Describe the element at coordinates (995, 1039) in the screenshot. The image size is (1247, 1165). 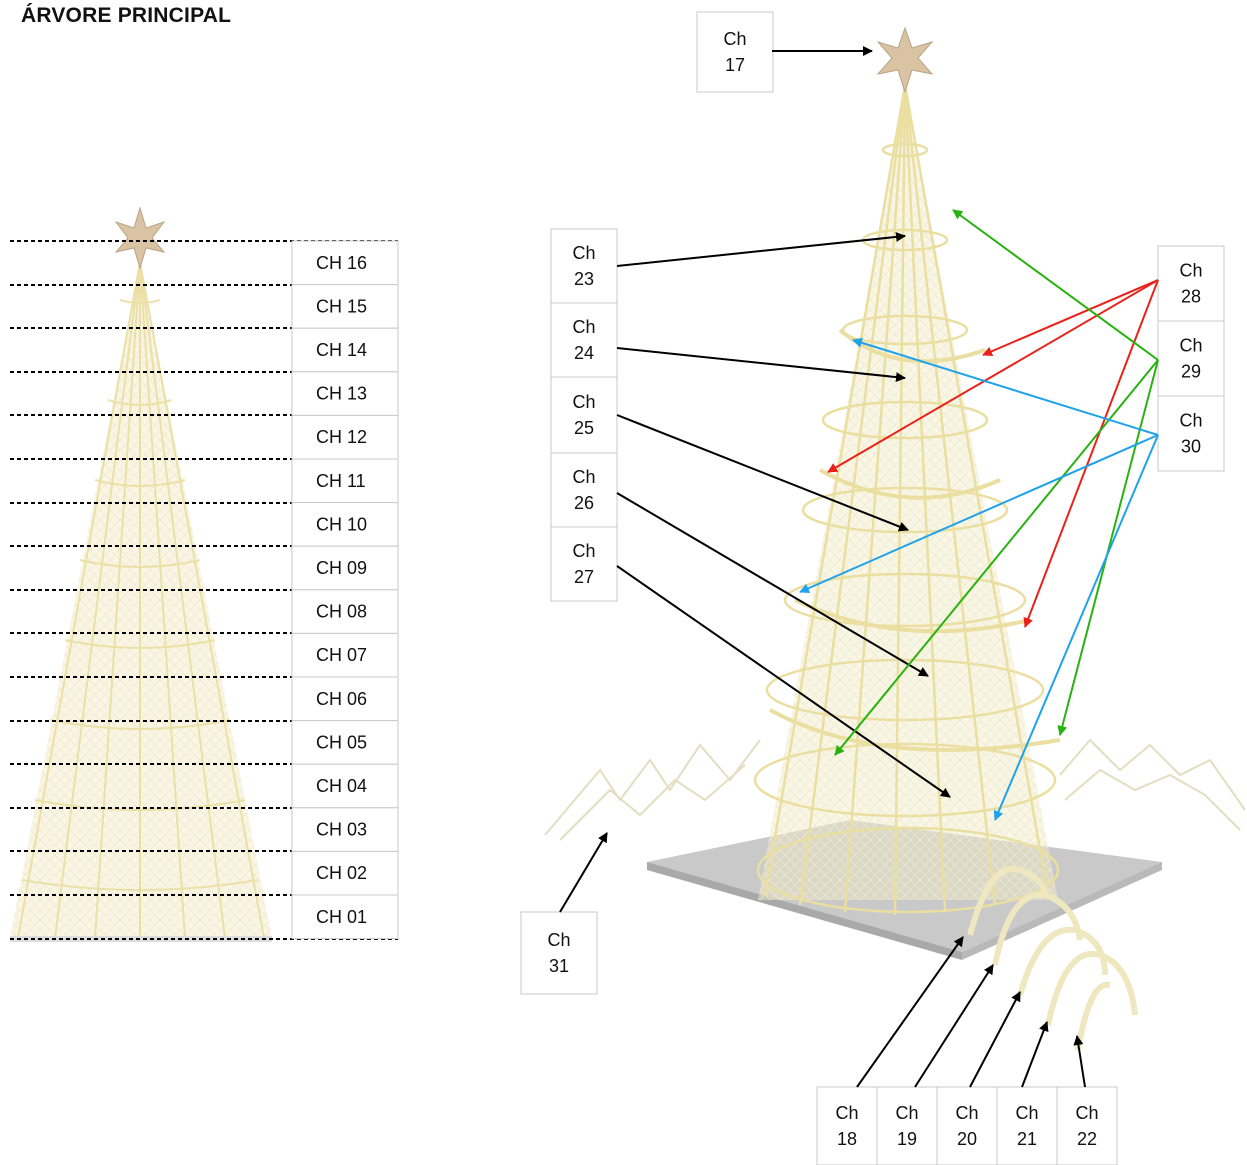
I see `arrow-ch20` at that location.